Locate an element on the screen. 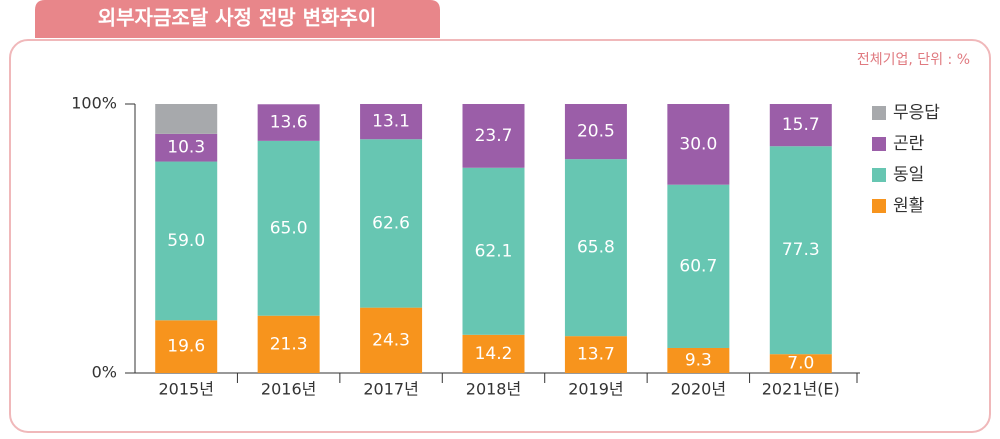 This screenshot has height=439, width=1000. y-tick-label: 0% is located at coordinates (104, 372).